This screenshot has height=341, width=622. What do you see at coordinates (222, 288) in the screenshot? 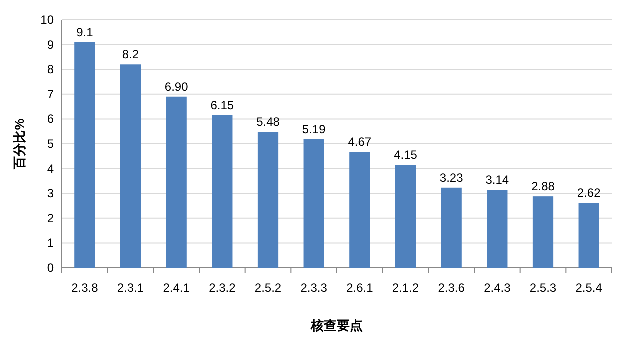
I see `x-tick-label: 2.3.2` at bounding box center [222, 288].